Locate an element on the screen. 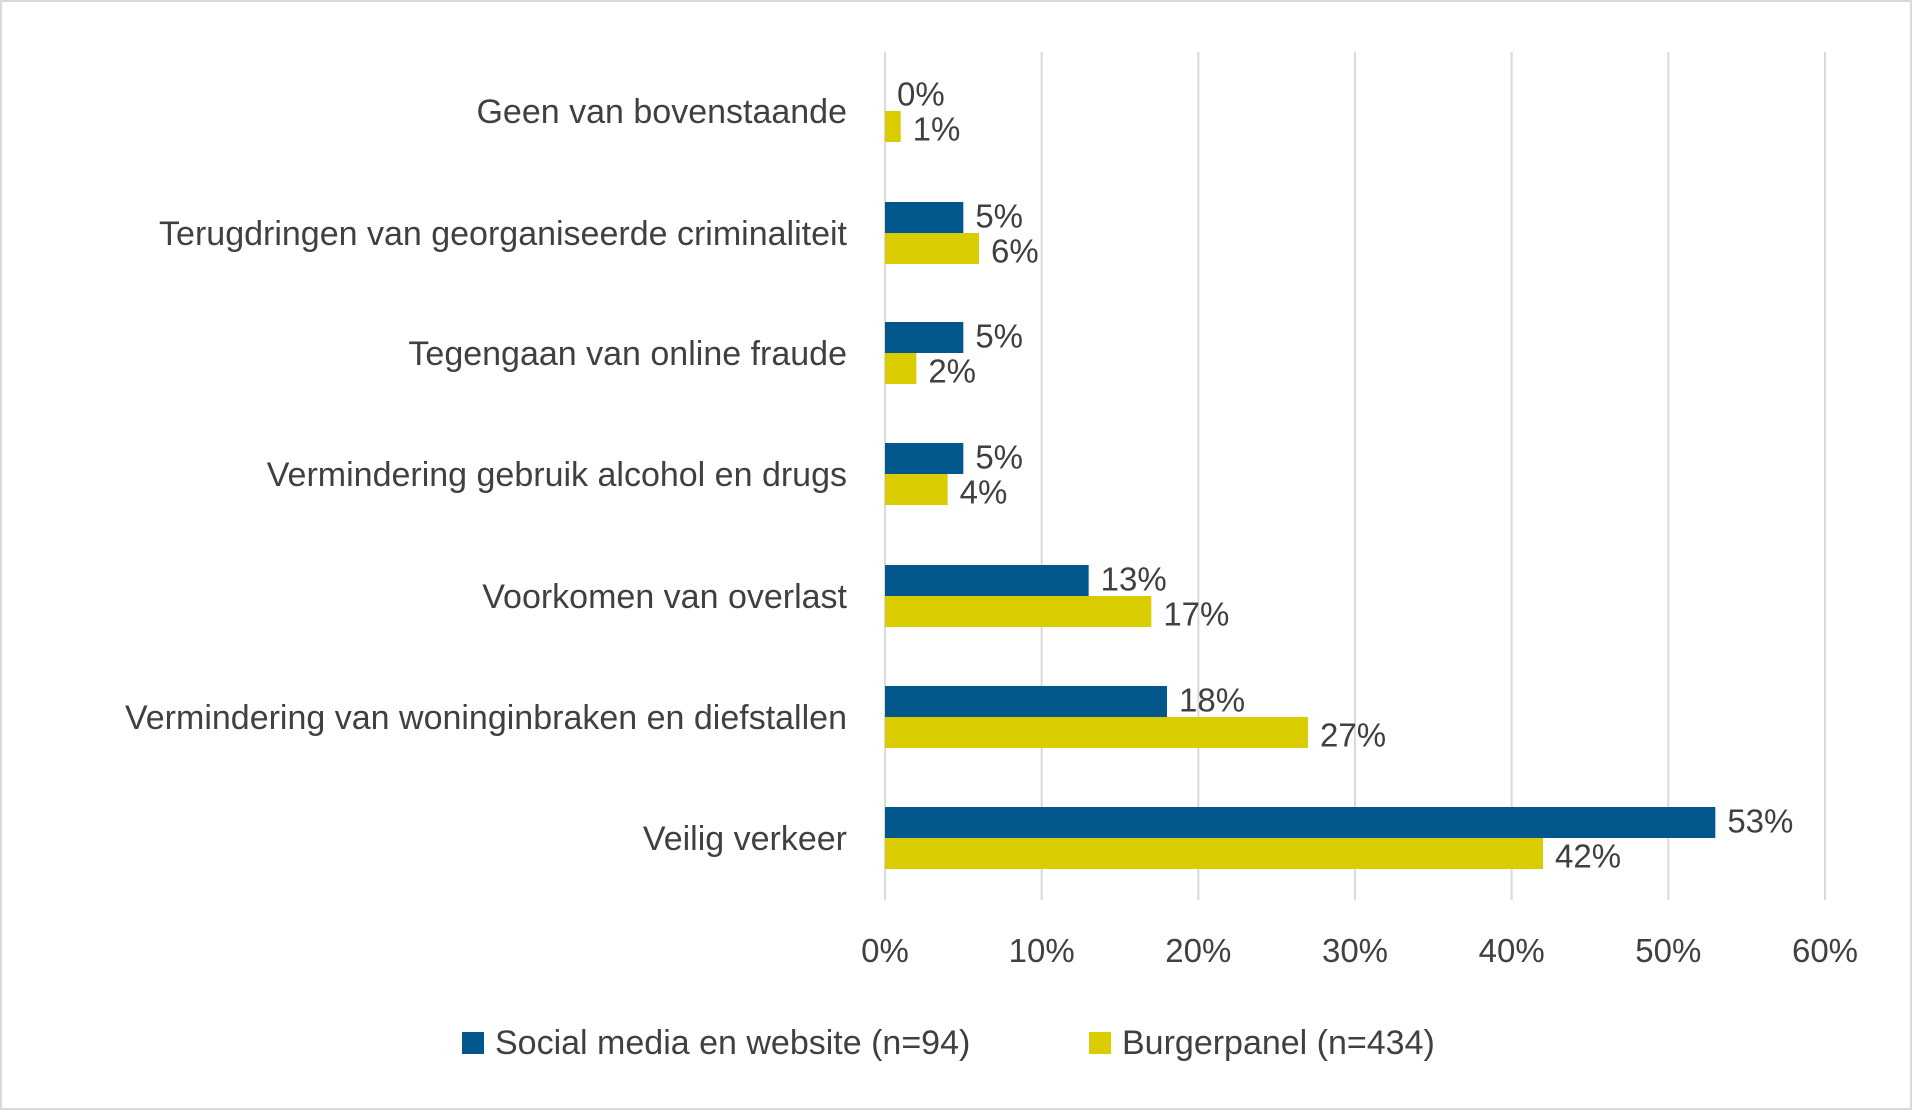  data-label: 1% is located at coordinates (937, 129).